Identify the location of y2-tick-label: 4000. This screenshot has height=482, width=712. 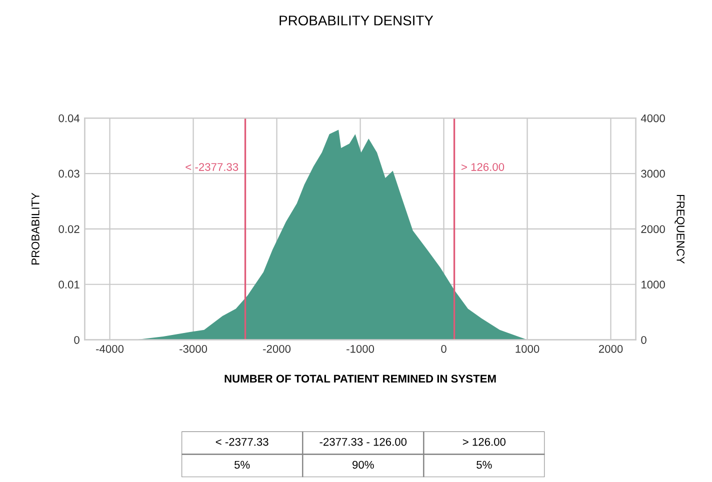
(652, 118).